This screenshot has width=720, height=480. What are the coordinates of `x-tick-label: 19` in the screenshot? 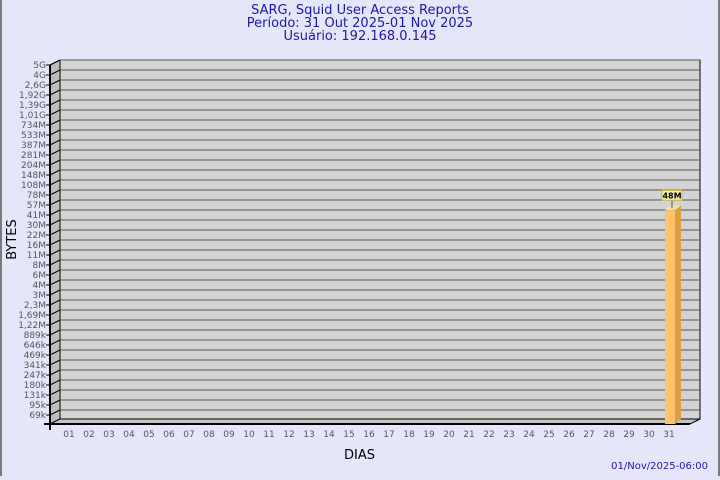 It's located at (429, 435).